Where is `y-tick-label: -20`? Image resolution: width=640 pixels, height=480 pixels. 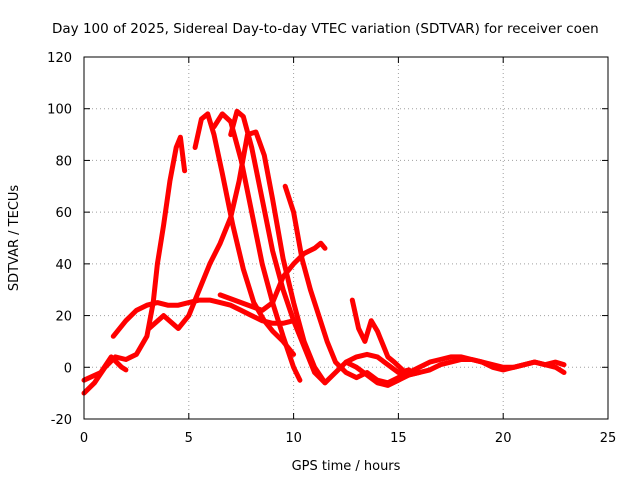 y-tick-label: -20 is located at coordinates (61, 420).